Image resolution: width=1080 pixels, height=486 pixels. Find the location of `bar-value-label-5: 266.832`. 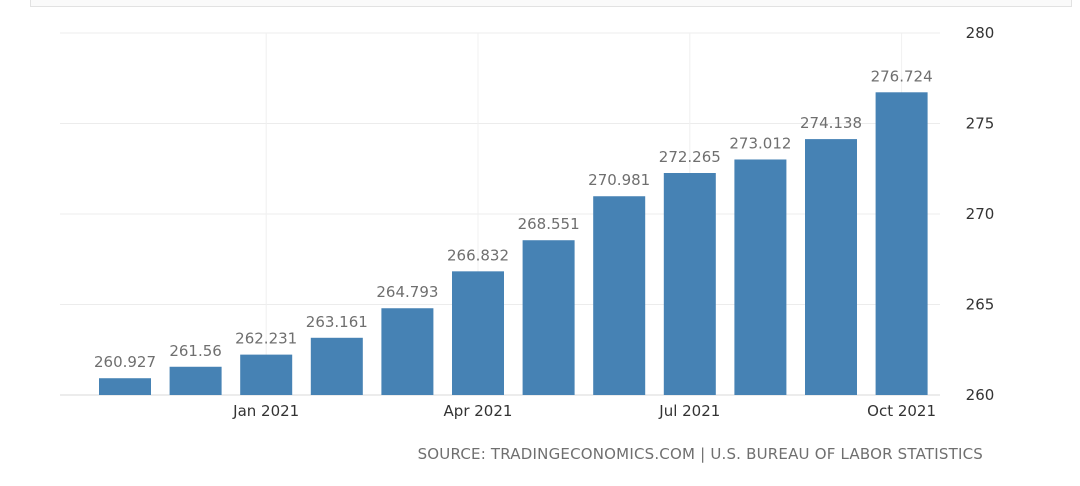

bar-value-label-5: 266.832 is located at coordinates (478, 255).